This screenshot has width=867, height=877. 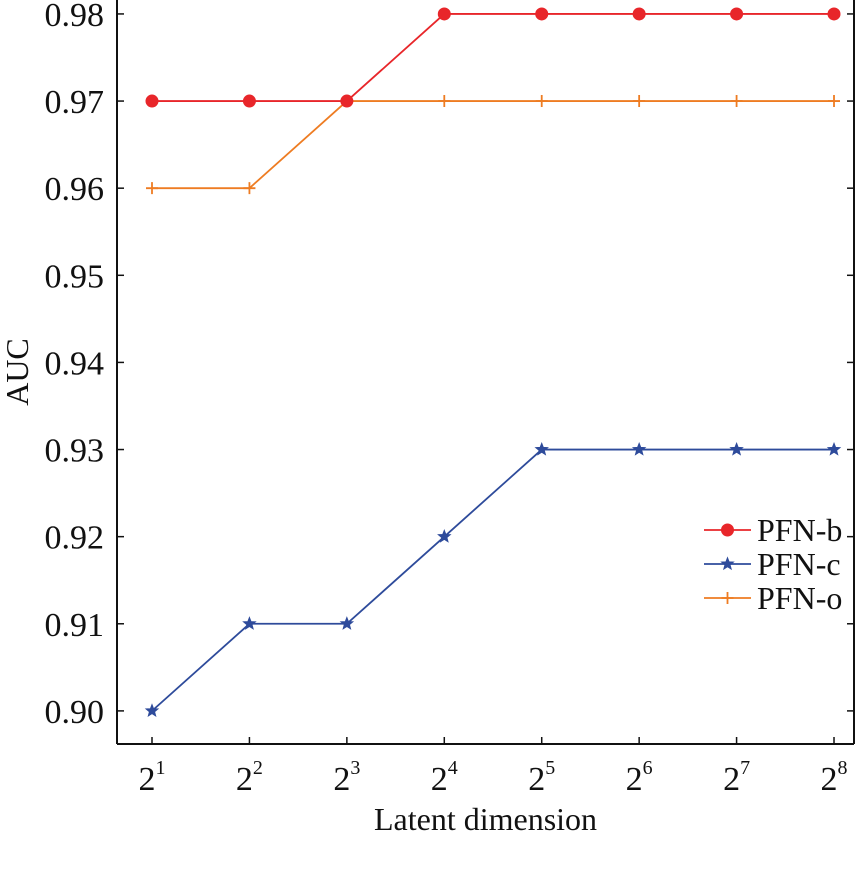 I want to click on x-axis-title: Latent dimension, so click(x=485, y=819).